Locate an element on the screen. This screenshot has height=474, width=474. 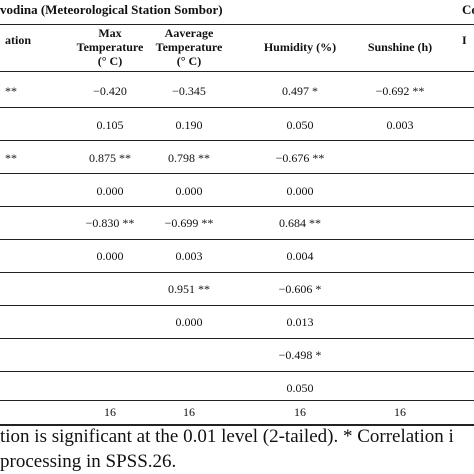
avg-temp-line-1: Aaverage is located at coordinates (189, 33).